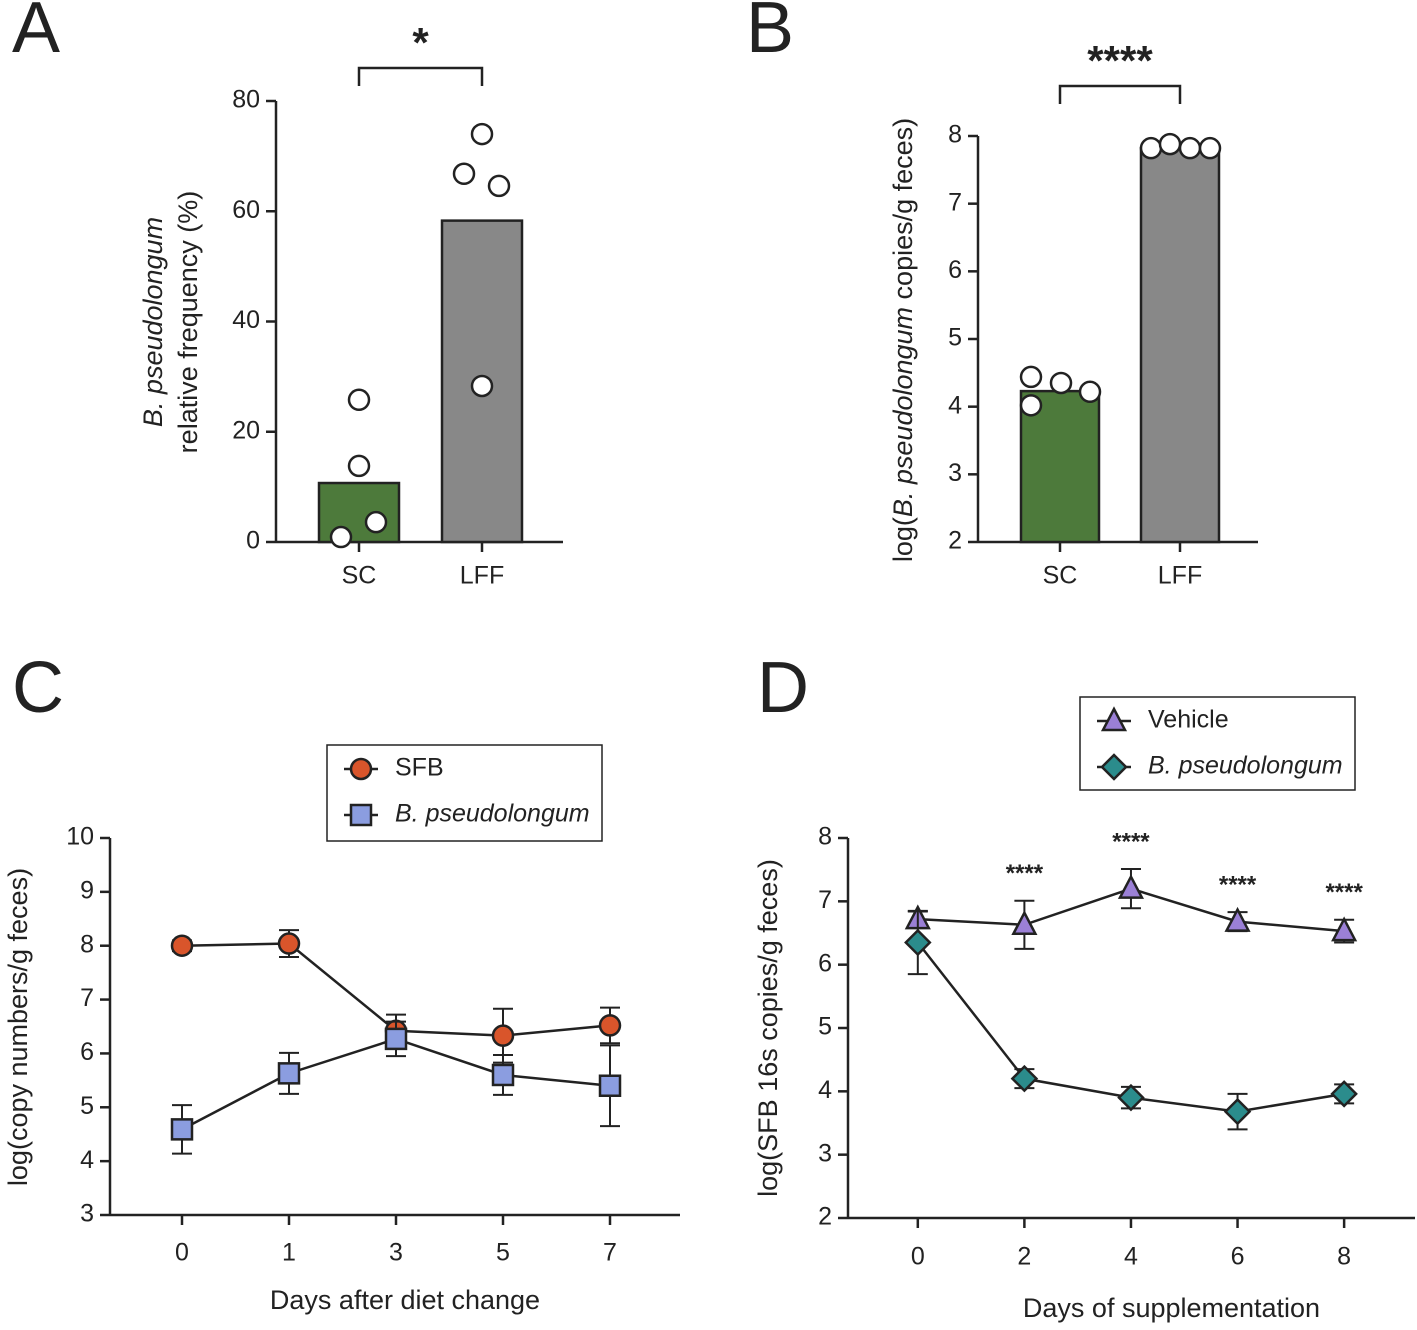 This screenshot has height=1330, width=1417. Describe the element at coordinates (903, 539) in the screenshot. I see `y-axis-label-part: log(` at that location.